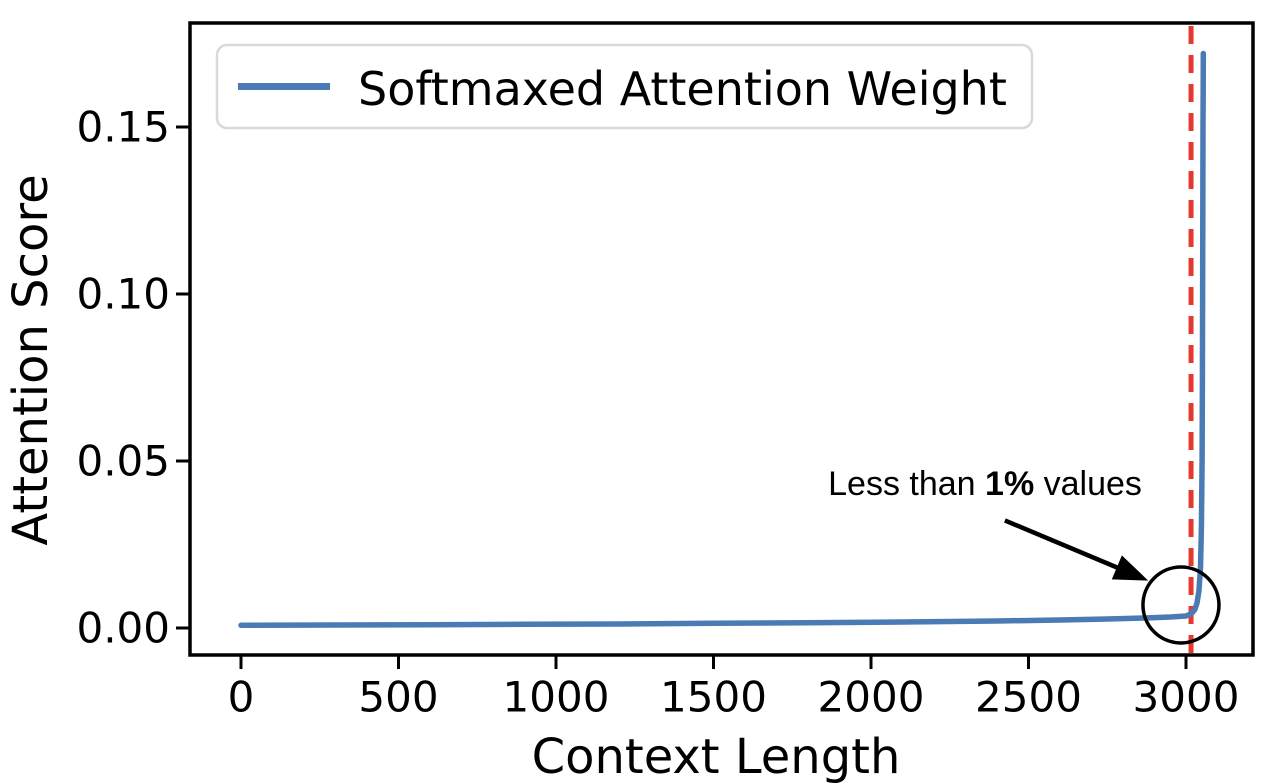  I want to click on annotation-text-bold: 1%, so click(1009, 484).